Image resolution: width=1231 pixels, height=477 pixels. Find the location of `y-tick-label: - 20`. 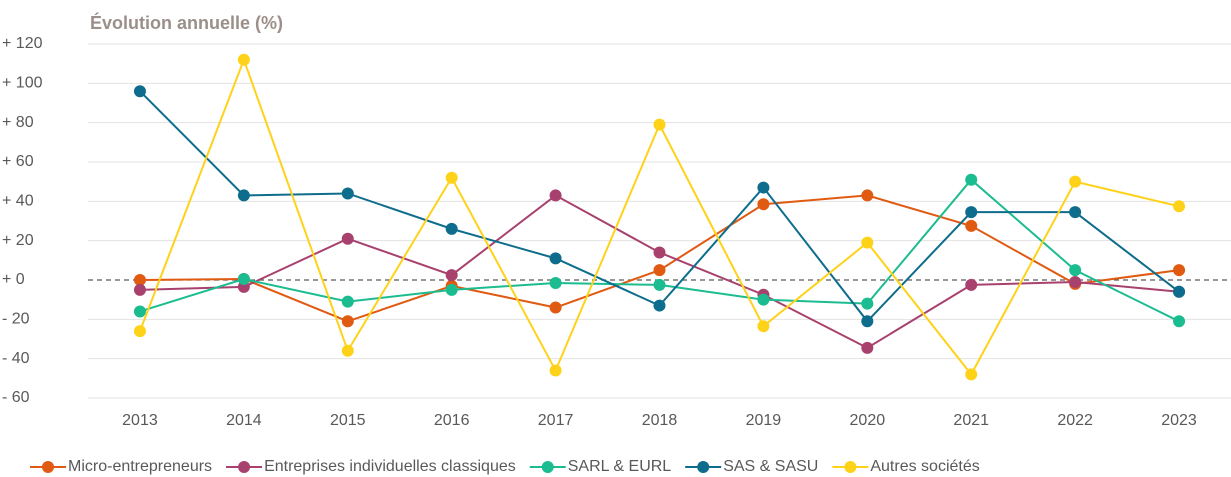

y-tick-label: - 20 is located at coordinates (16, 319).